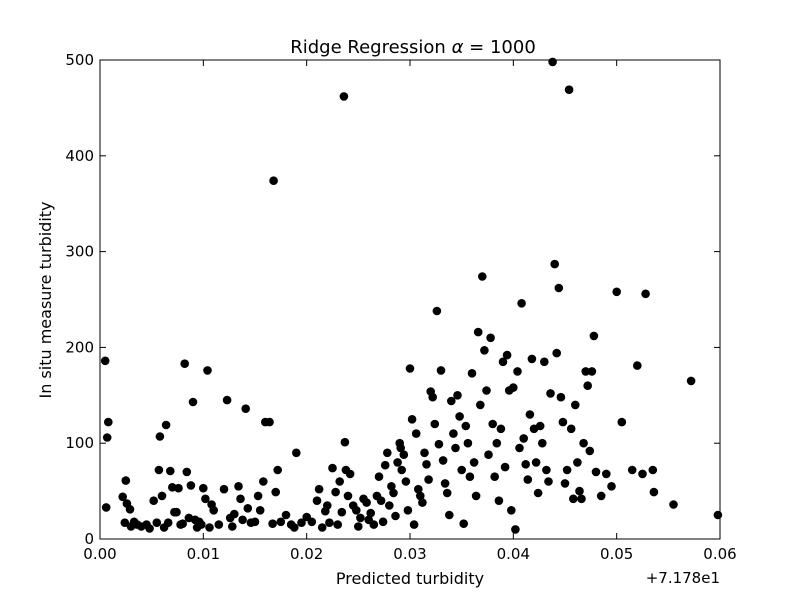 The height and width of the screenshot is (600, 800). Describe the element at coordinates (683, 578) in the screenshot. I see `x-axis-offset-label: +7.178e1` at that location.